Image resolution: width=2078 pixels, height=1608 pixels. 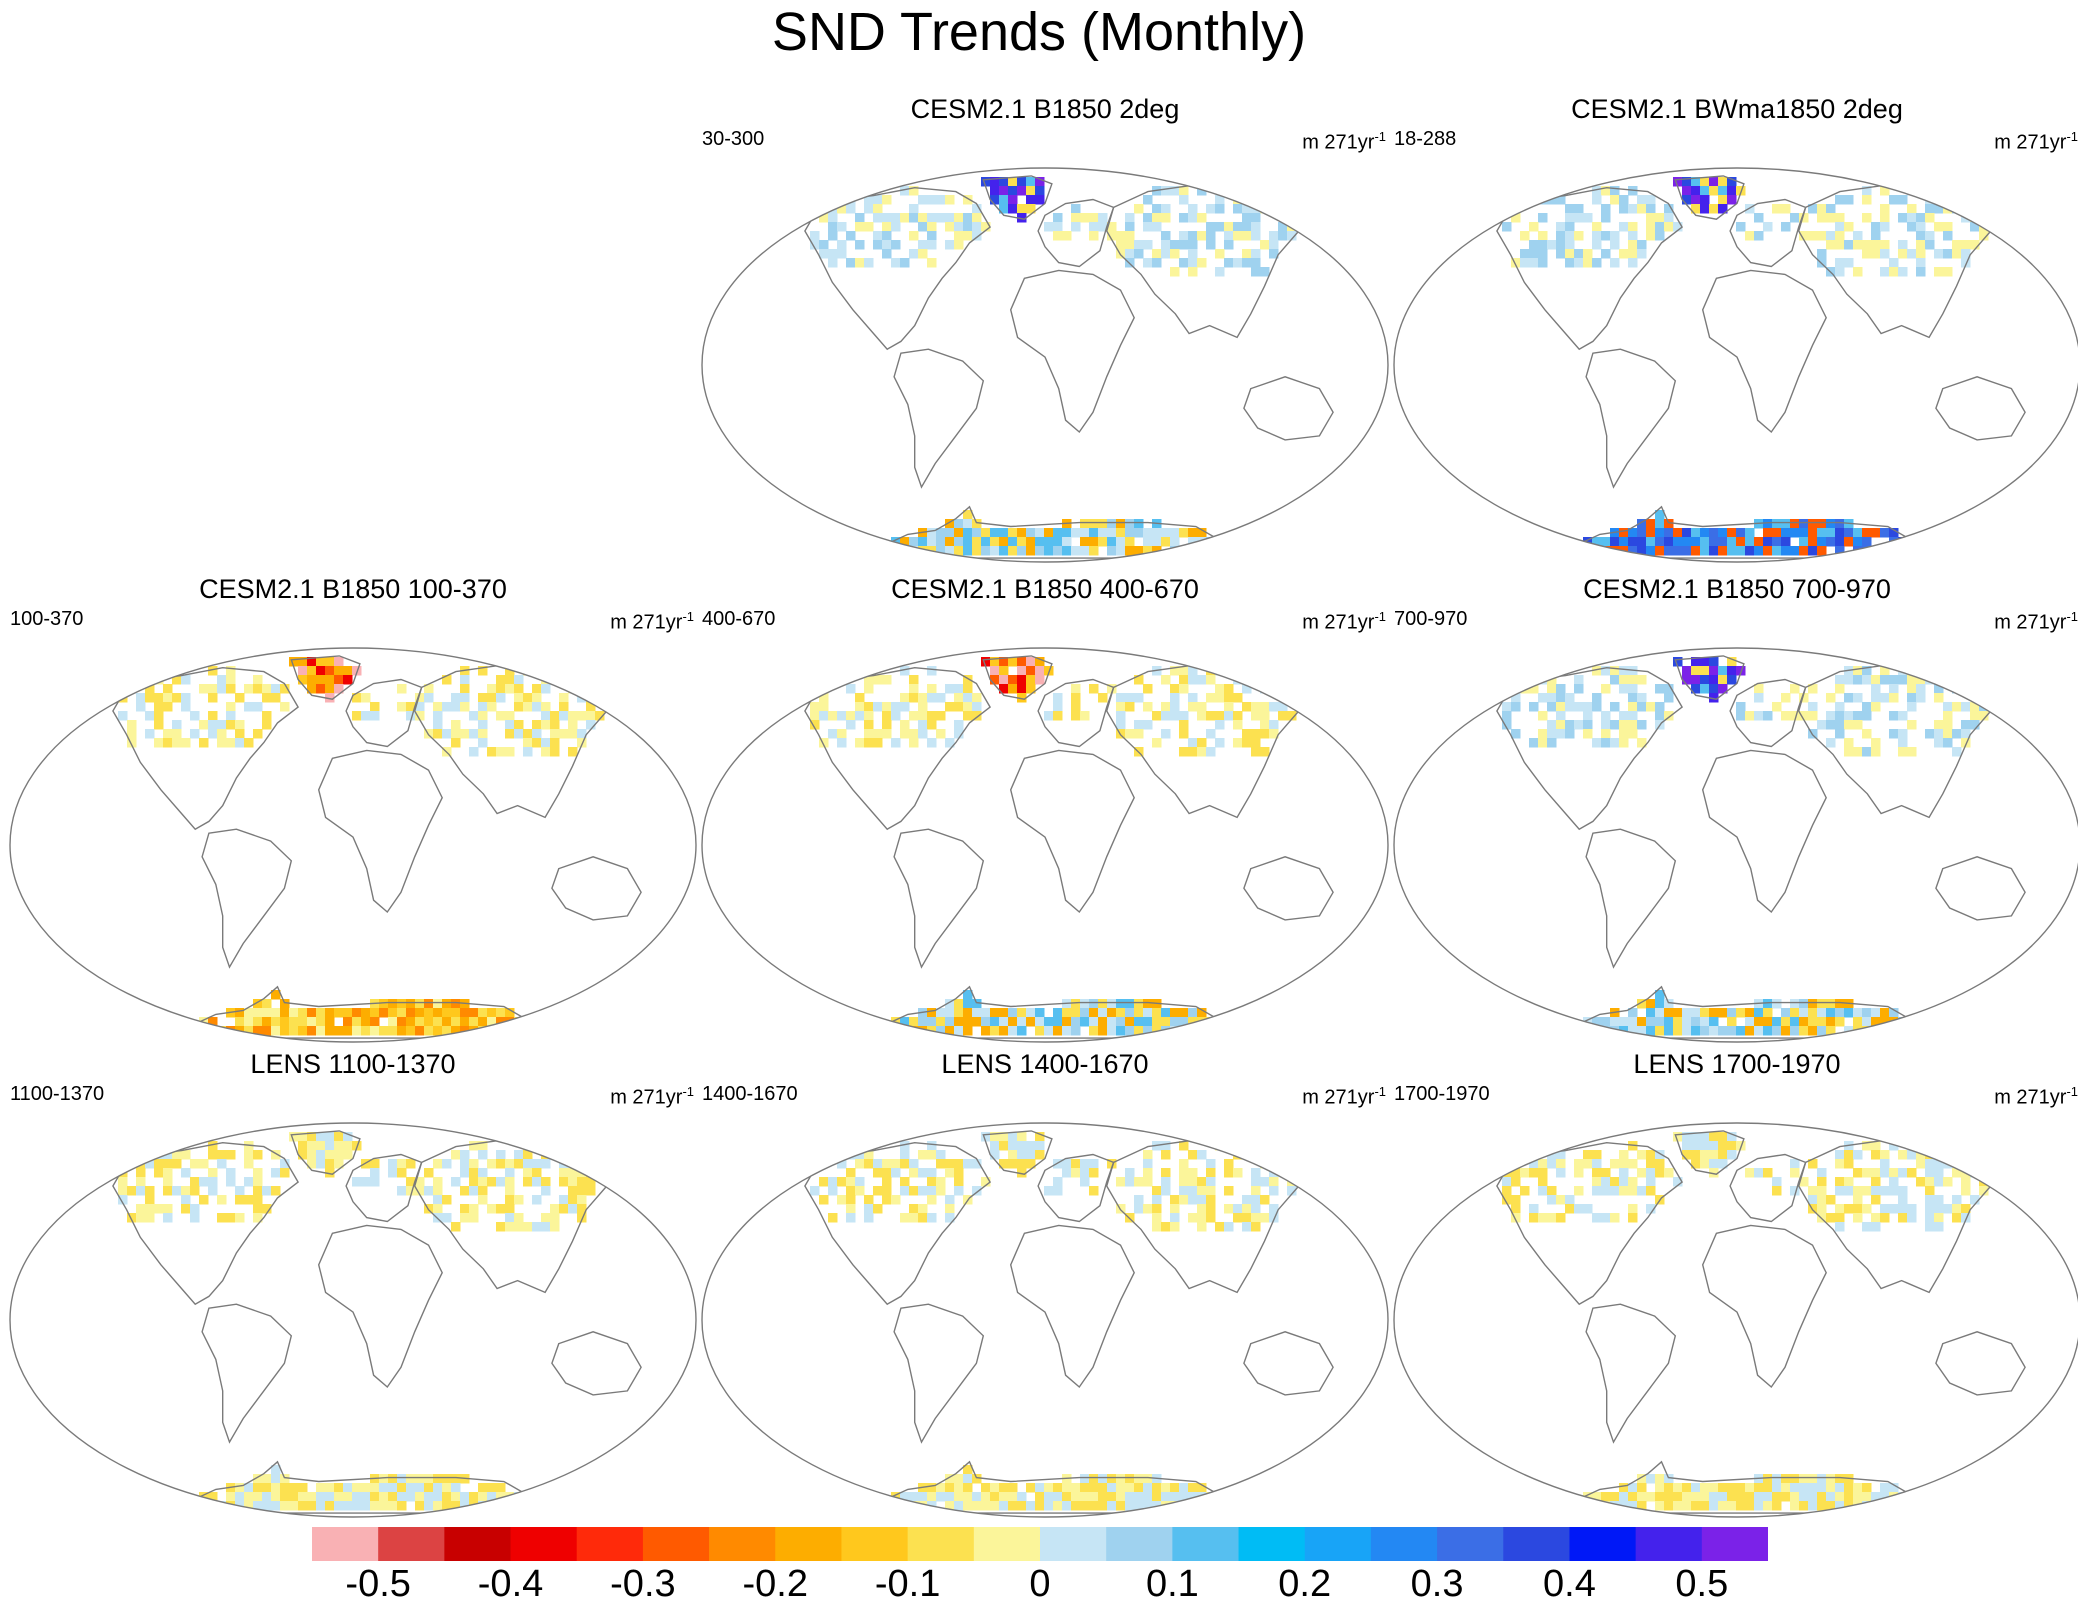 I want to click on colorbar-tick-label: 0, so click(x=1040, y=1584).